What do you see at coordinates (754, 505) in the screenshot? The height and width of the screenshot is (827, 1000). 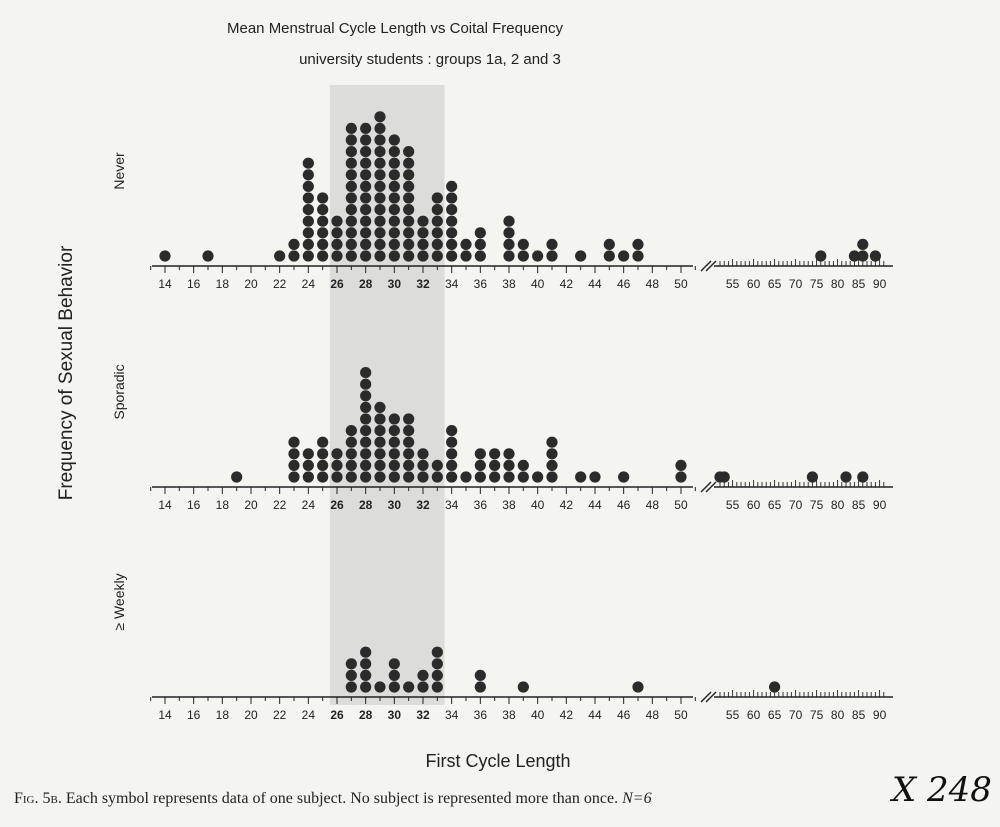 I see `x-tick-label: 60` at bounding box center [754, 505].